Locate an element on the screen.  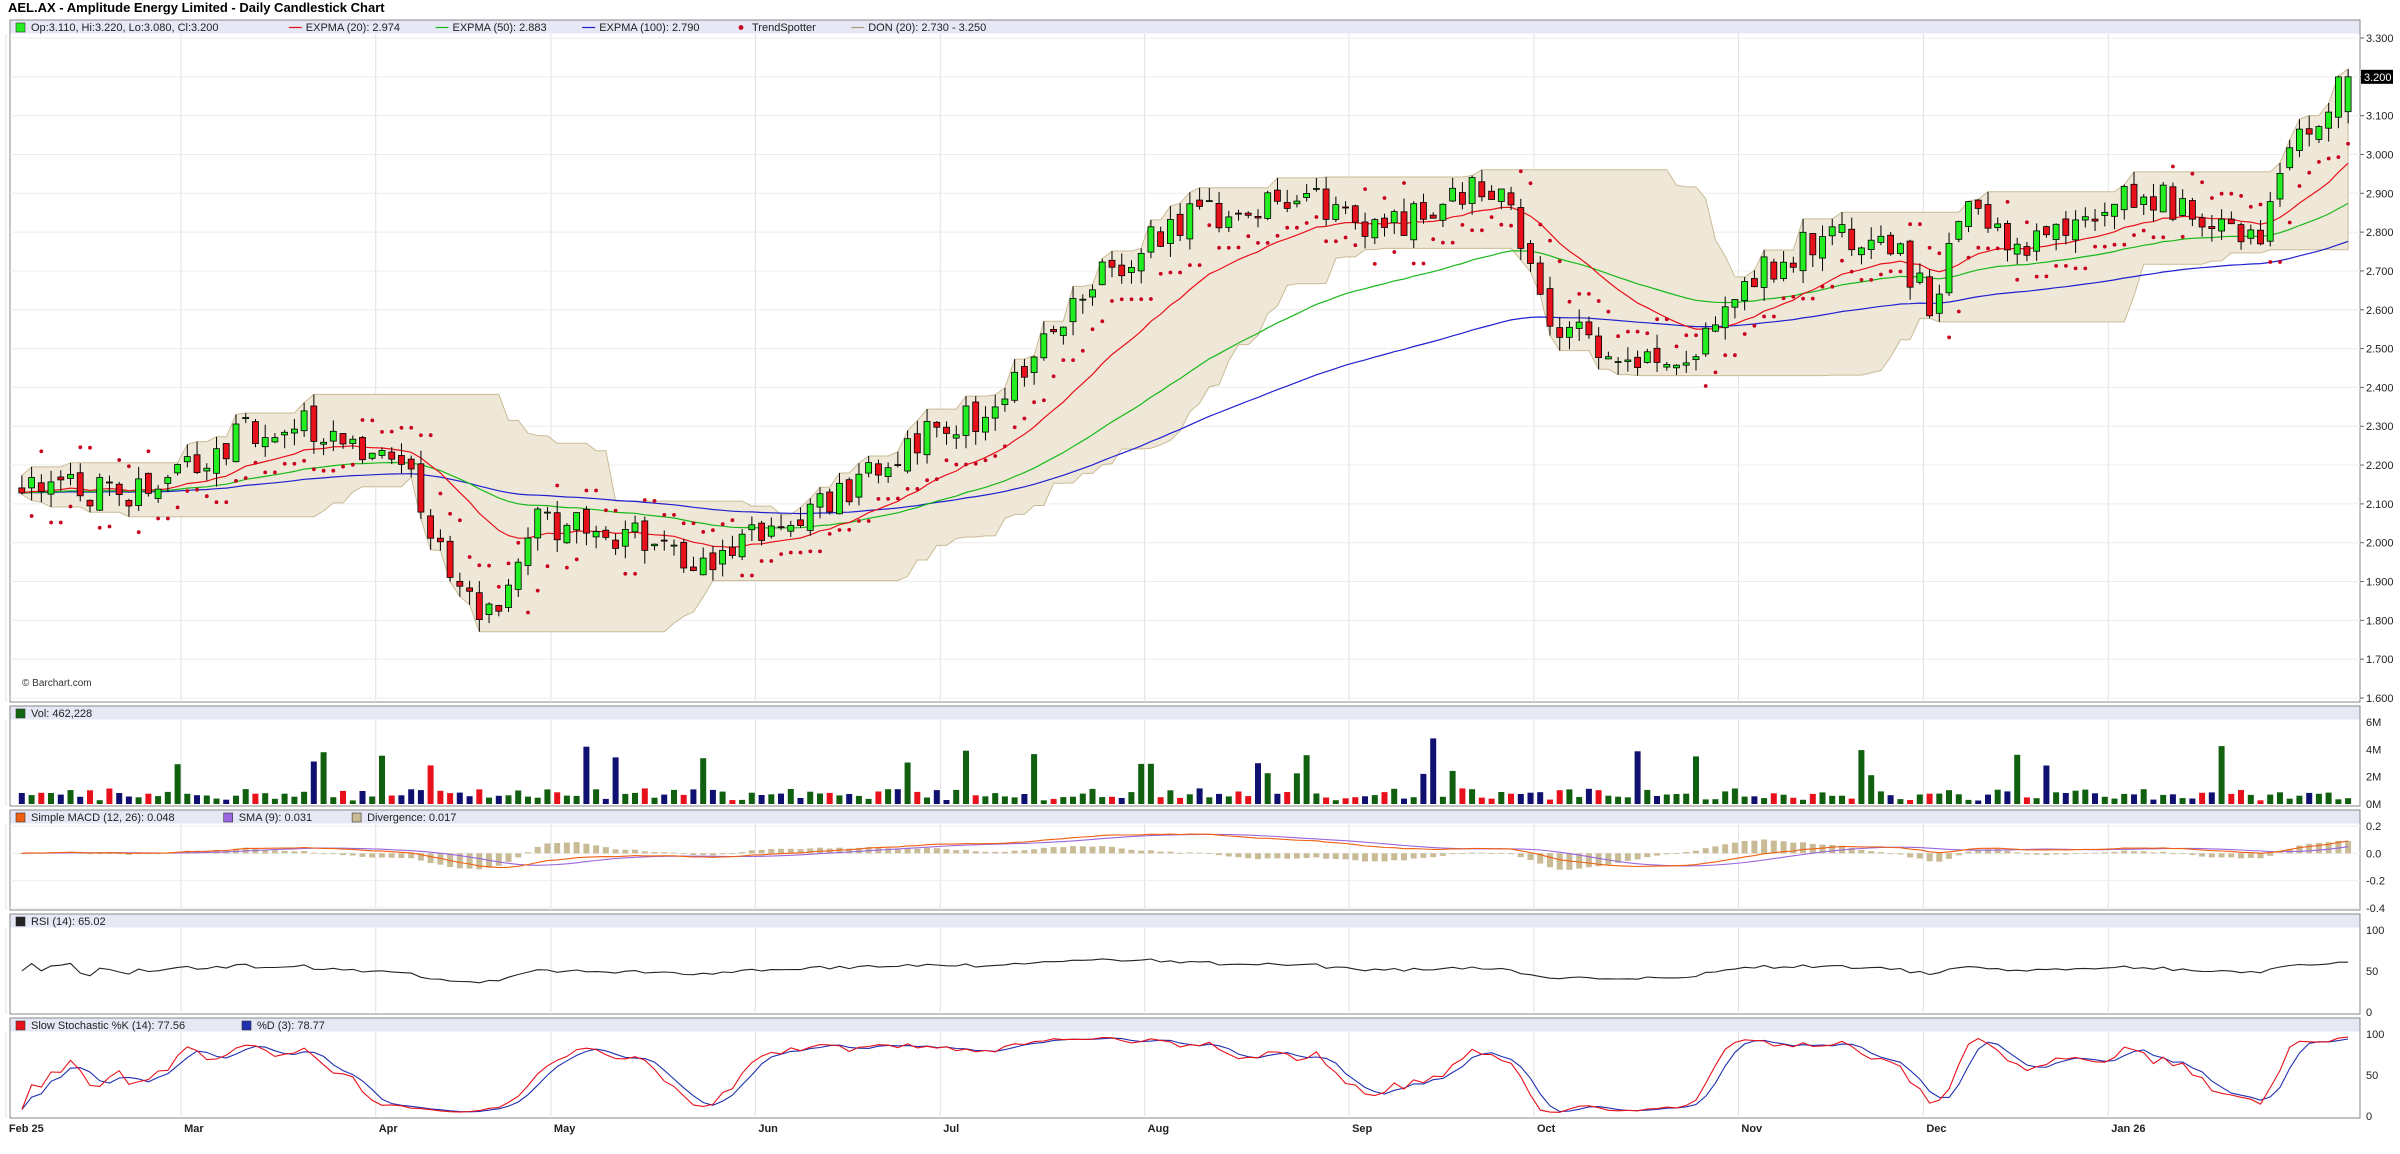
price-tick-label: 2.200 is located at coordinates (2380, 466).